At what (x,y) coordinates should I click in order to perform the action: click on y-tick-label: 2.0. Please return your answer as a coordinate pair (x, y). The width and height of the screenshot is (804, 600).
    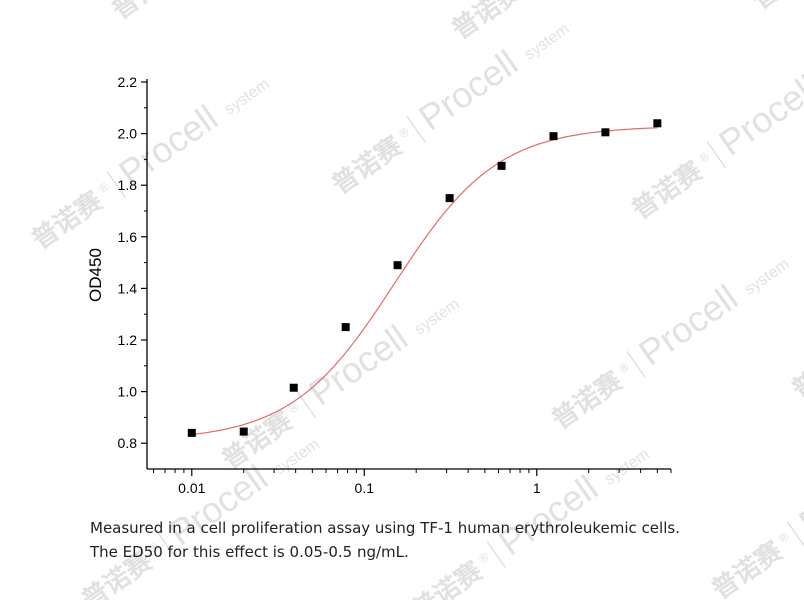
    Looking at the image, I should click on (128, 134).